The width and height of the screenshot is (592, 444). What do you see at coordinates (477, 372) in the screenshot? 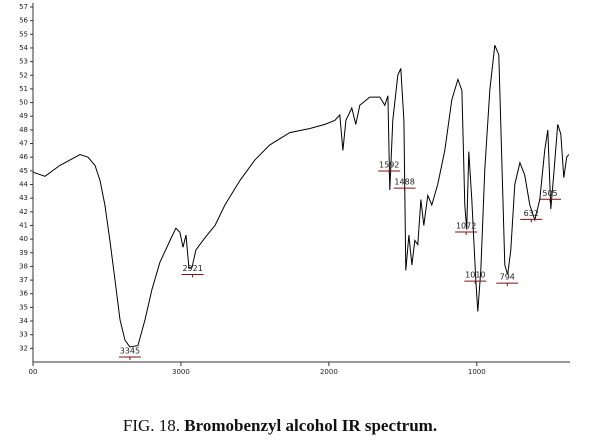
I see `x-tick-label: 1000` at bounding box center [477, 372].